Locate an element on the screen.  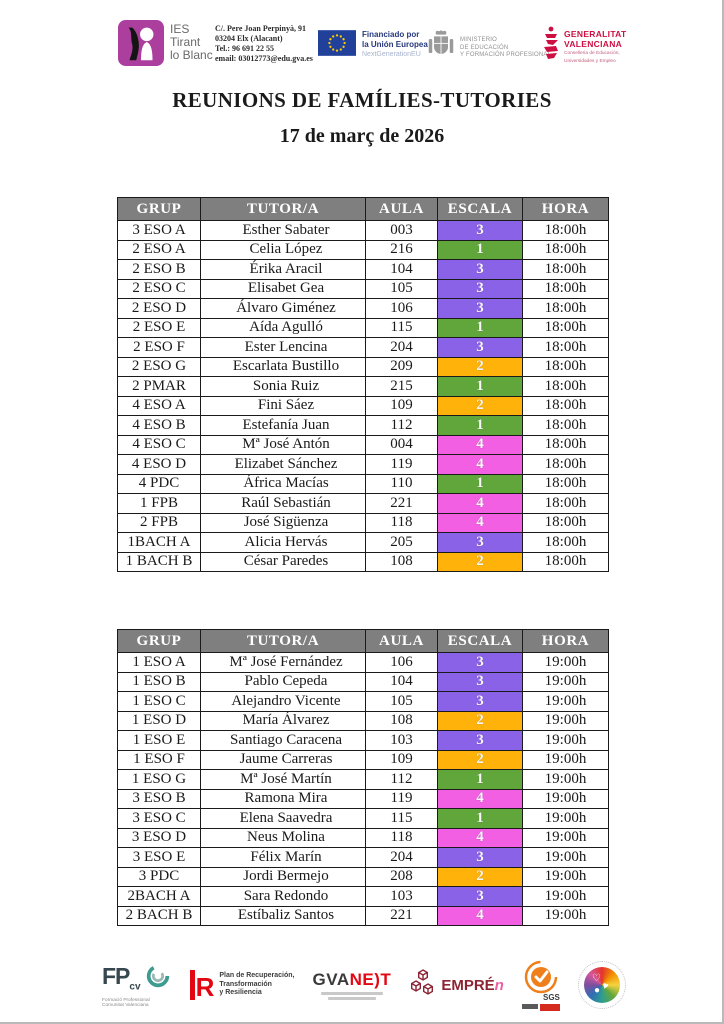
cell-aula: 003 is located at coordinates (401, 230).